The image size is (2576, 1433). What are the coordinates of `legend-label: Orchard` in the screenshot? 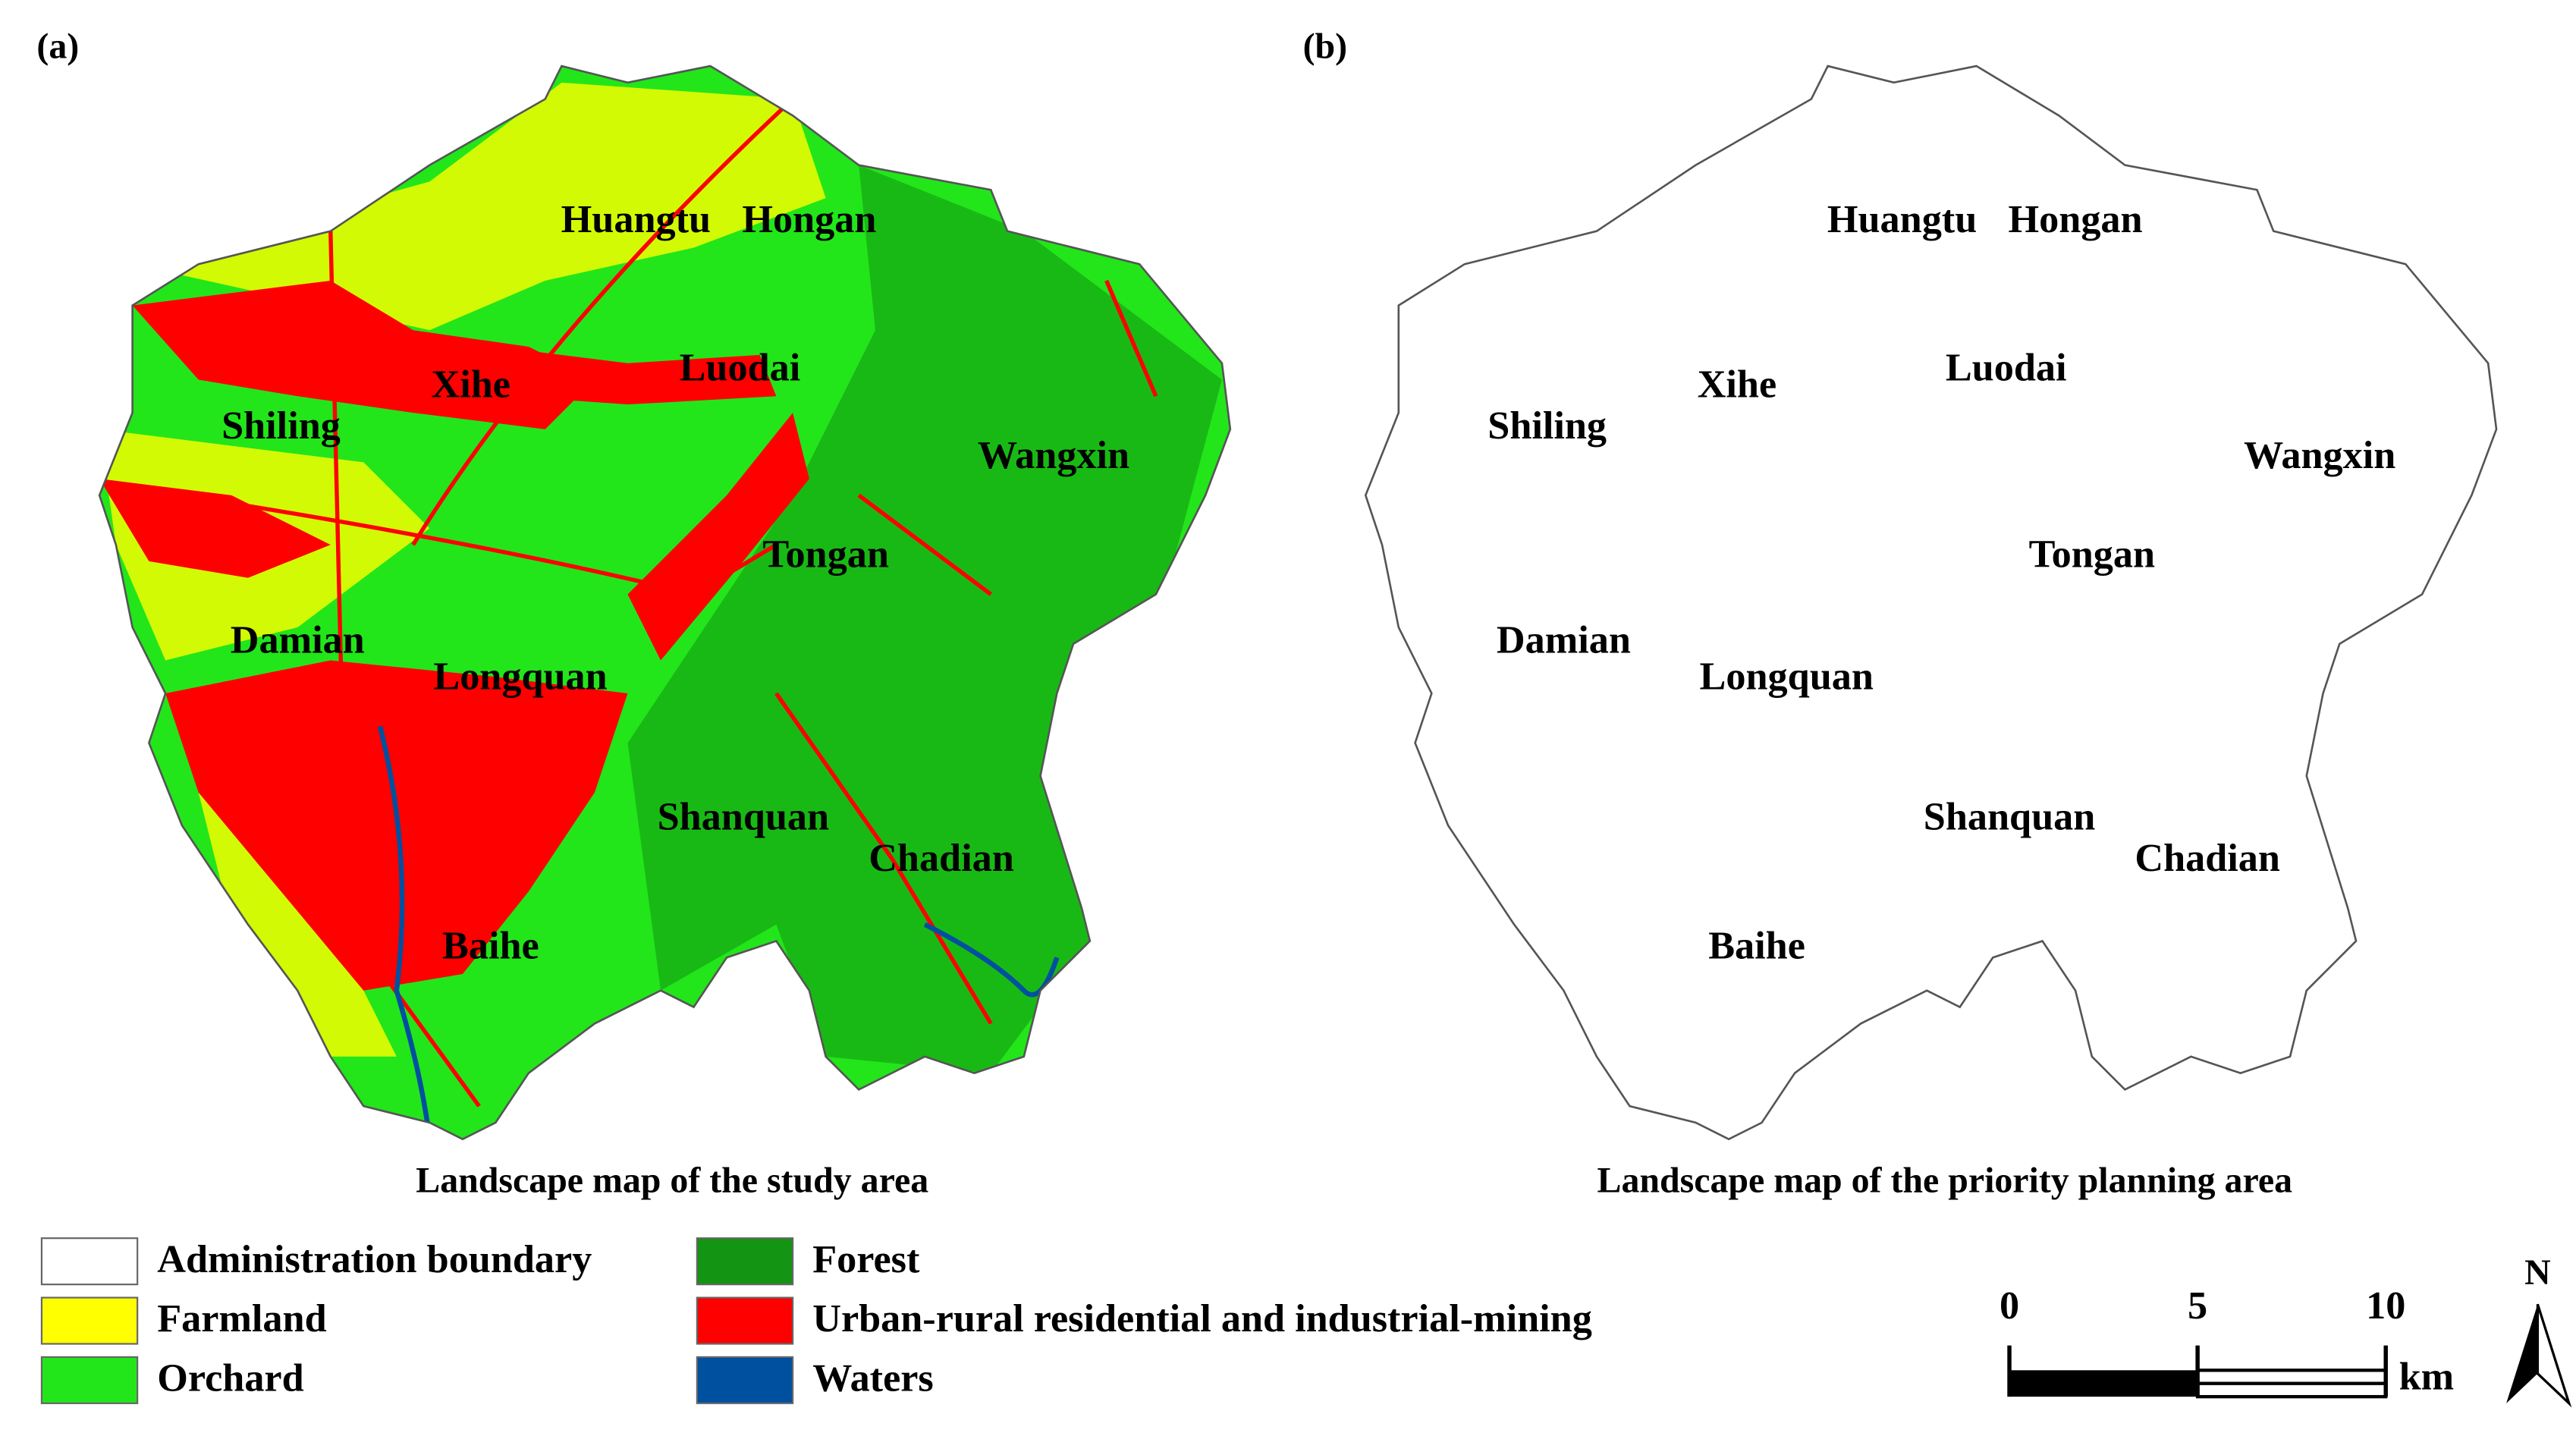 It's located at (230, 1378).